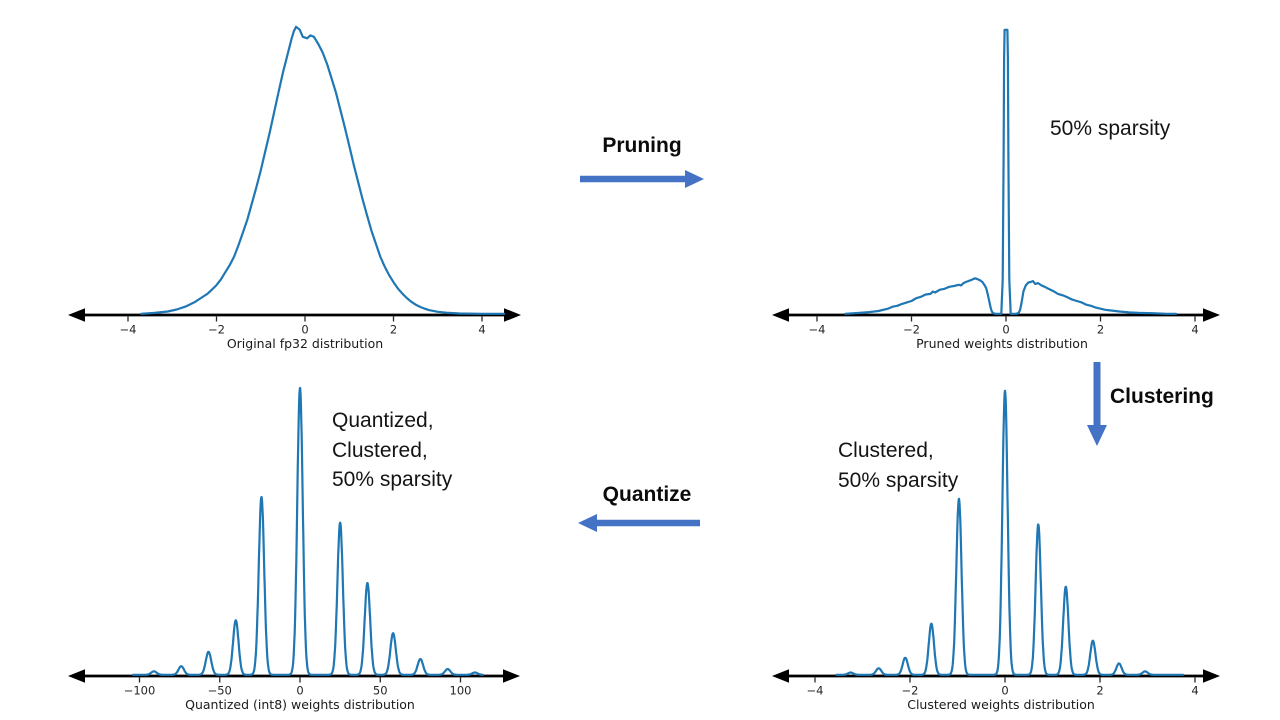 This screenshot has height=720, width=1280. What do you see at coordinates (392, 479) in the screenshot?
I see `quantized-annotation-line: 50% sparsity` at bounding box center [392, 479].